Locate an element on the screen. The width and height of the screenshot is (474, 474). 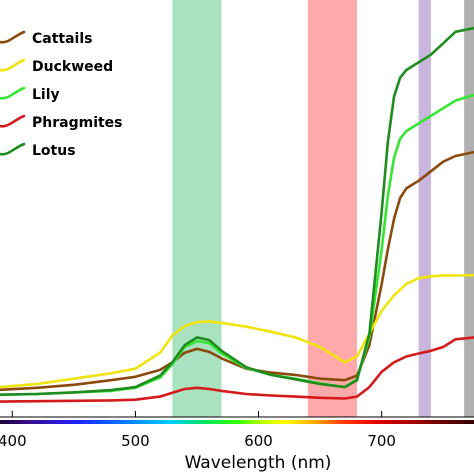
x-tick-label-600: 600 is located at coordinates (258, 441).